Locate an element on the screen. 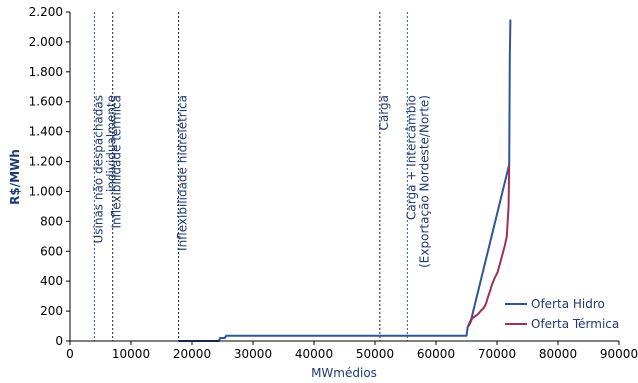 Image resolution: width=638 pixels, height=383 pixels. reference-line-label: Usinas não despachadas is located at coordinates (98, 169).